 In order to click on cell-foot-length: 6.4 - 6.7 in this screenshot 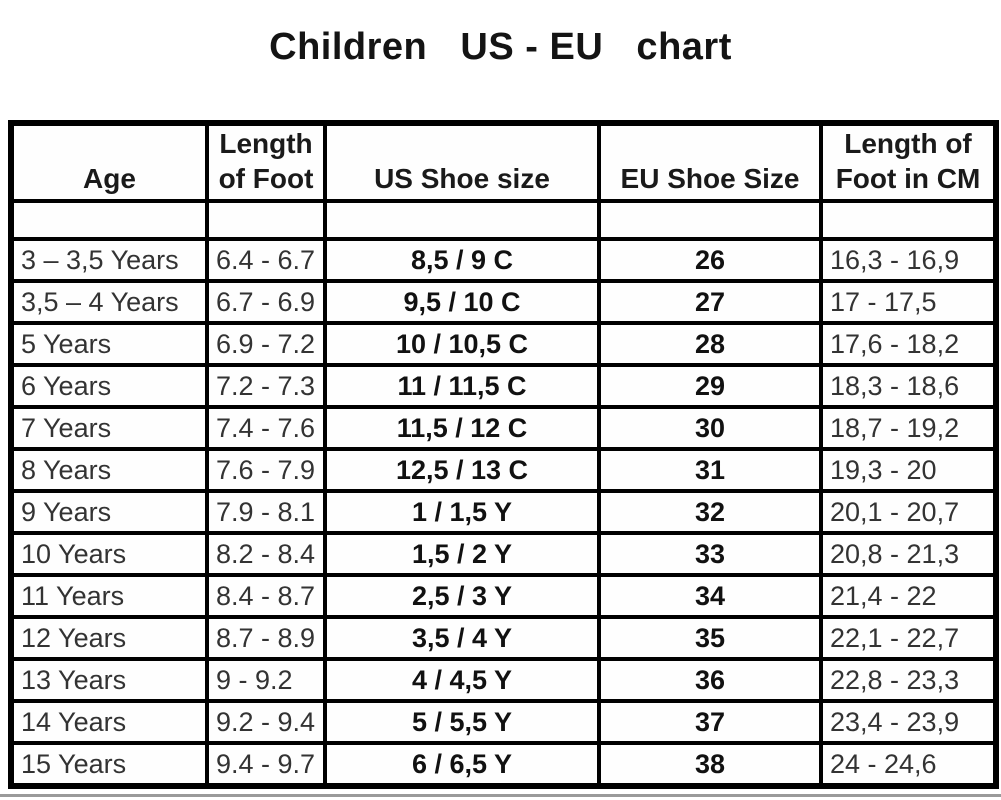, I will do `click(266, 260)`.